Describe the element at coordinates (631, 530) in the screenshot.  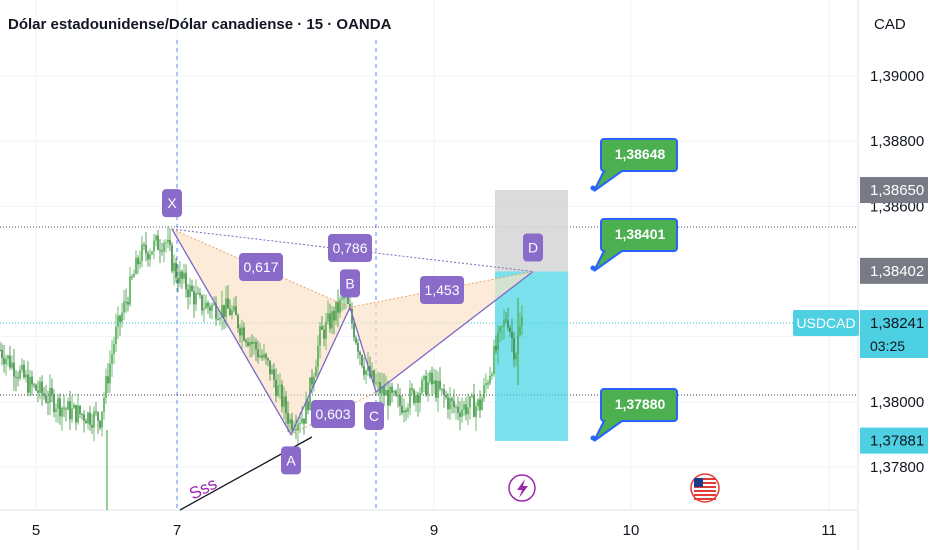
I see `x-tick-label: 10` at that location.